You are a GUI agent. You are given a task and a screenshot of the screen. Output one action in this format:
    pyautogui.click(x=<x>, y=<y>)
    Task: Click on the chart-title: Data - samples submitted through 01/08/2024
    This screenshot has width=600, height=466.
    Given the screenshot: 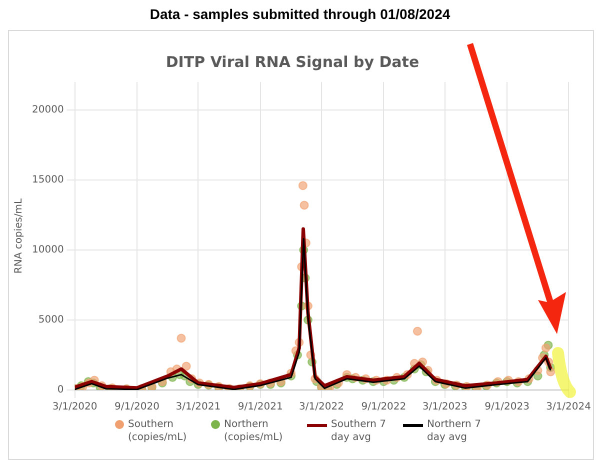 What is the action you would take?
    pyautogui.click(x=300, y=14)
    